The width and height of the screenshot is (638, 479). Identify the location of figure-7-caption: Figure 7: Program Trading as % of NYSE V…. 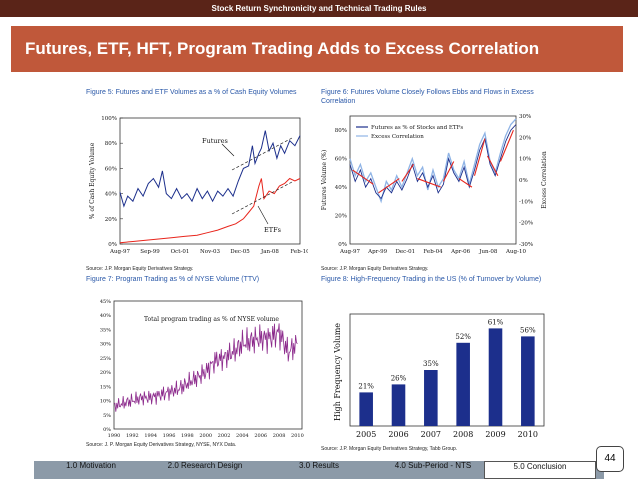
(173, 279).